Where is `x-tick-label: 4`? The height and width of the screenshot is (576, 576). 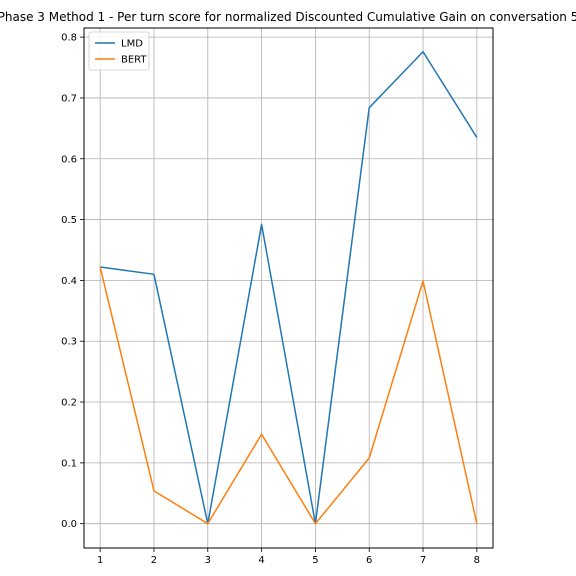 x-tick-label: 4 is located at coordinates (261, 560).